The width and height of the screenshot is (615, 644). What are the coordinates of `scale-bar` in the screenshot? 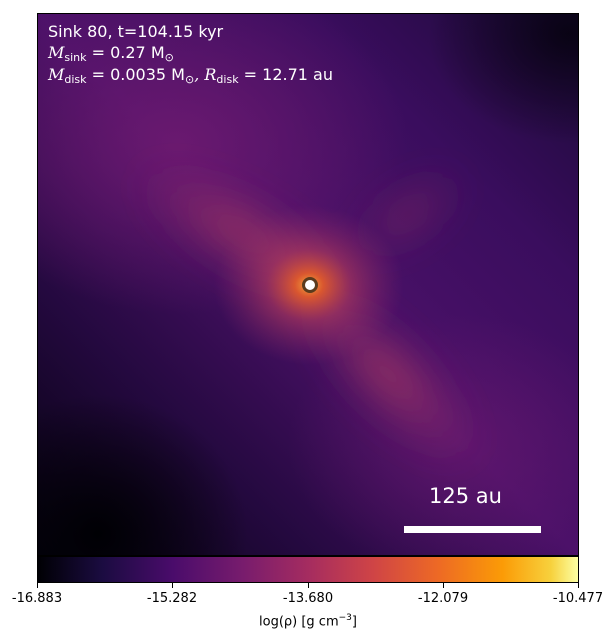 It's located at (472, 529).